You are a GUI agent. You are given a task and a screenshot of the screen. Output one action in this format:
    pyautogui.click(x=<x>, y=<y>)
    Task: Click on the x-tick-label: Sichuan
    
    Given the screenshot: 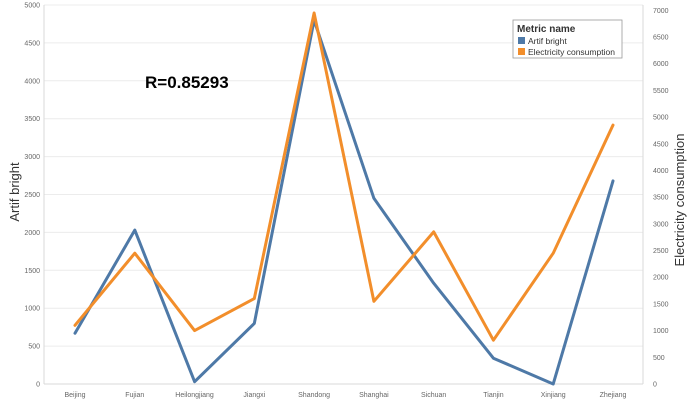 What is the action you would take?
    pyautogui.click(x=433, y=395)
    